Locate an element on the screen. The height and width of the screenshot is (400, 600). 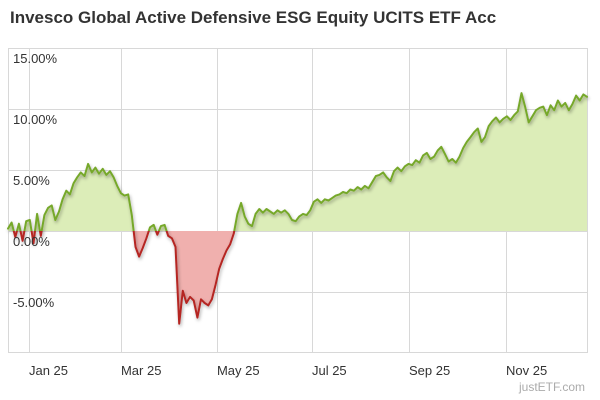
y-axis-label: 5.00% is located at coordinates (31, 180).